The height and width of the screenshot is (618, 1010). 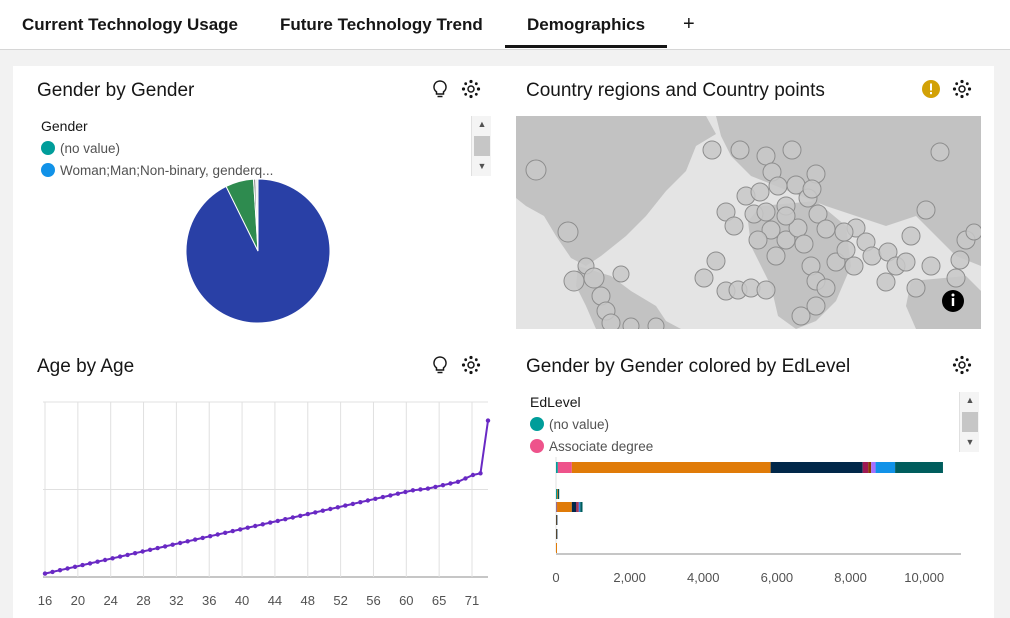 I want to click on add-tab-button: +, so click(x=689, y=24).